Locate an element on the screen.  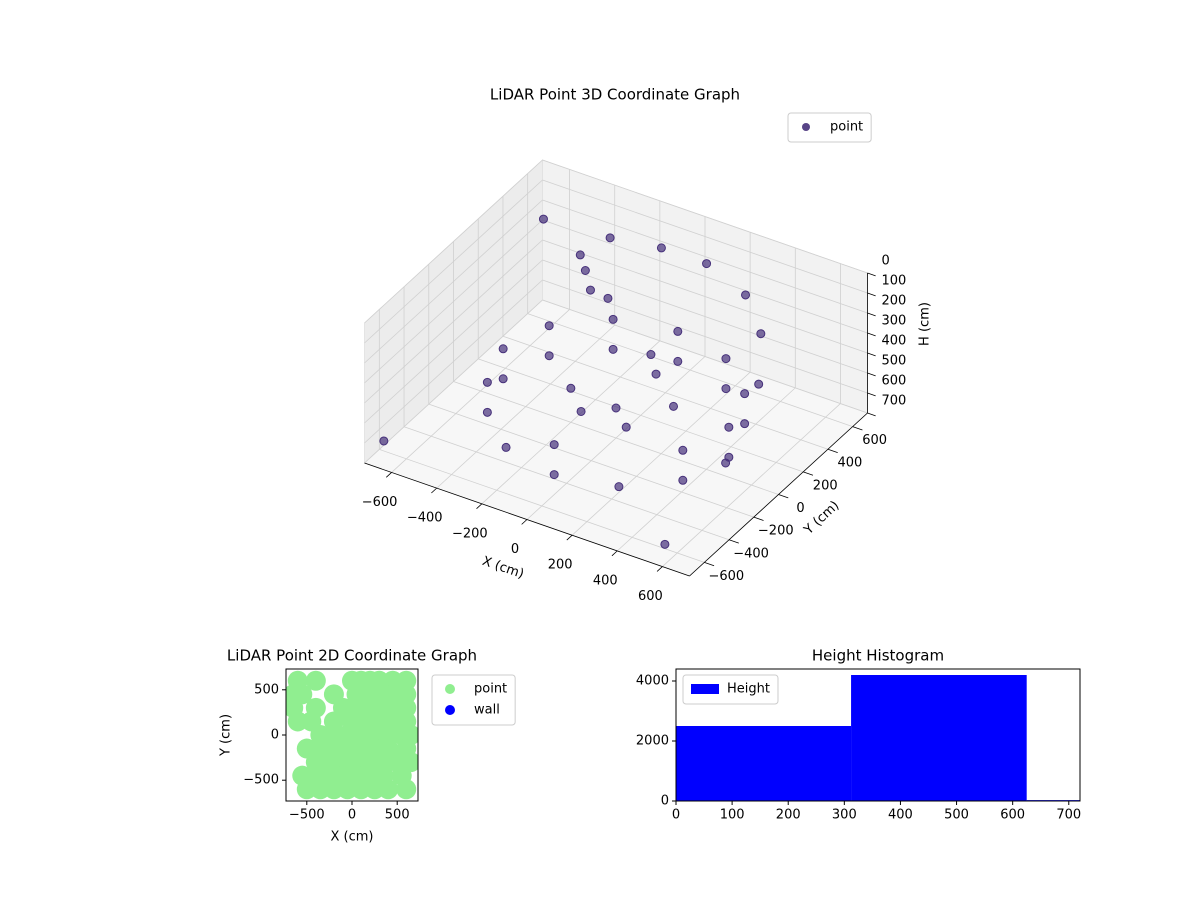
z-tick-label: 700 is located at coordinates (894, 401).